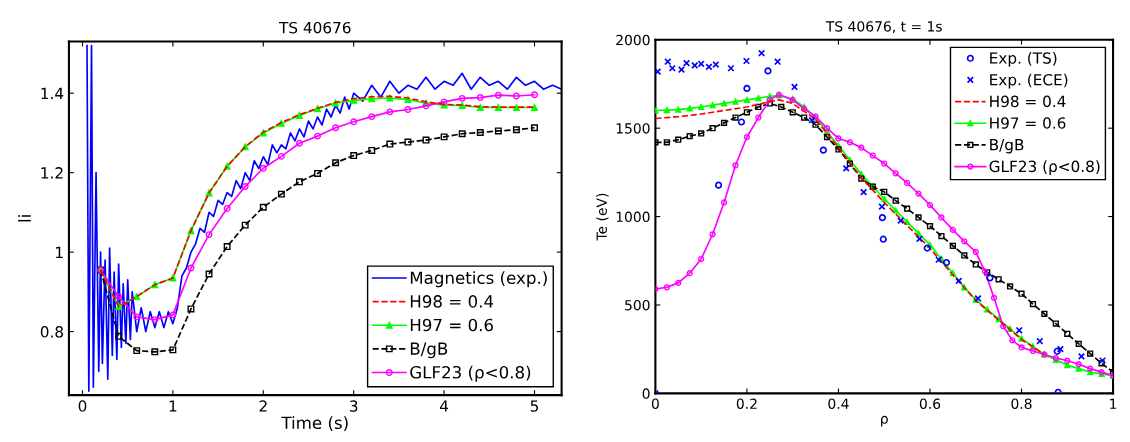 The width and height of the screenshot is (1130, 442). Describe the element at coordinates (314, 27) in the screenshot. I see `chart-title: TS 40676` at that location.